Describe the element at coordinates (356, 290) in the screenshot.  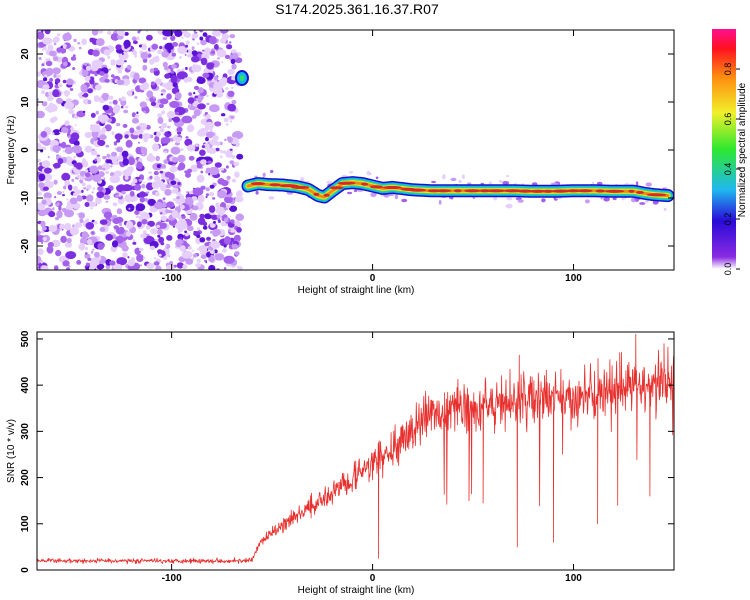
I see `spectrogram-x-label: Height of straight line (km)` at that location.